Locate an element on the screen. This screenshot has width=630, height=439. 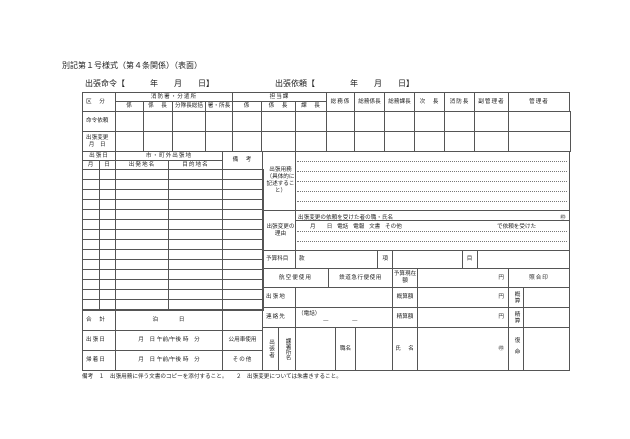
place-label: 出張地 is located at coordinates (279, 297).